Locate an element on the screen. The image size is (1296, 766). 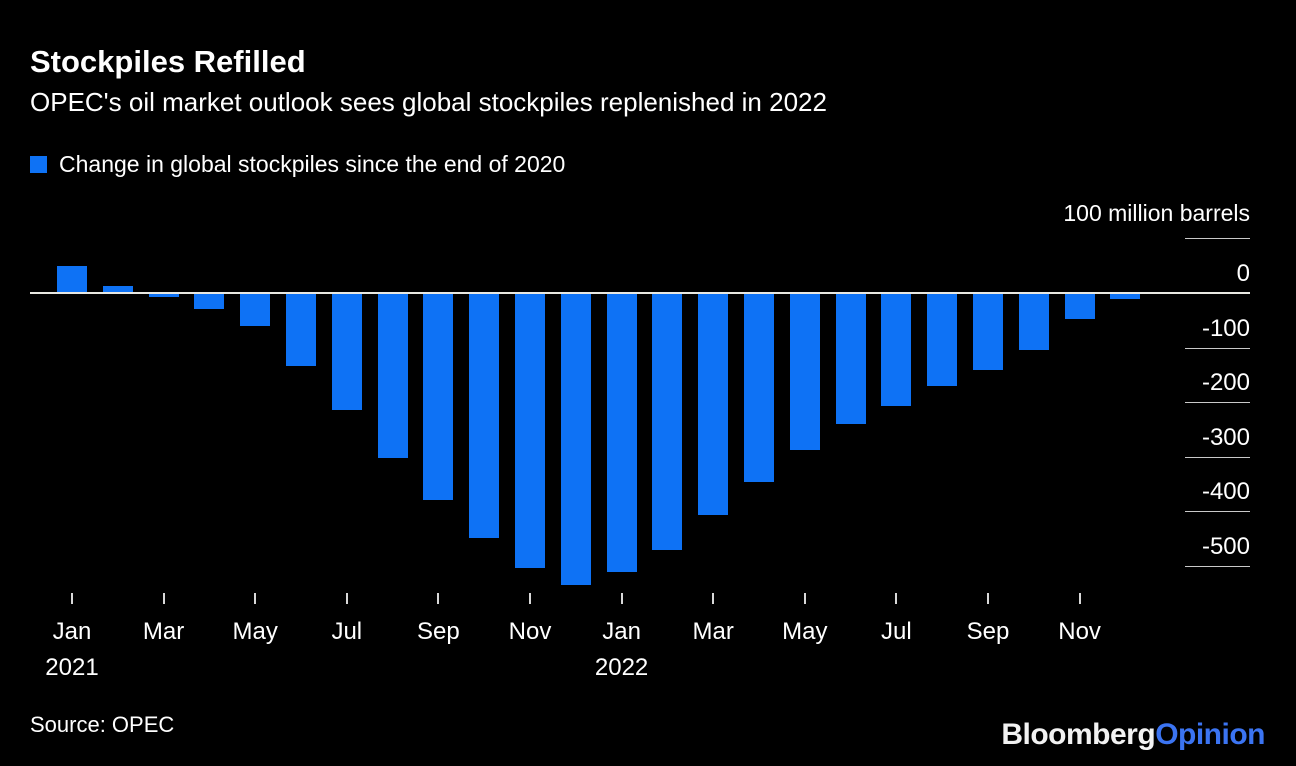
y-gridline--100 is located at coordinates (1217, 348).